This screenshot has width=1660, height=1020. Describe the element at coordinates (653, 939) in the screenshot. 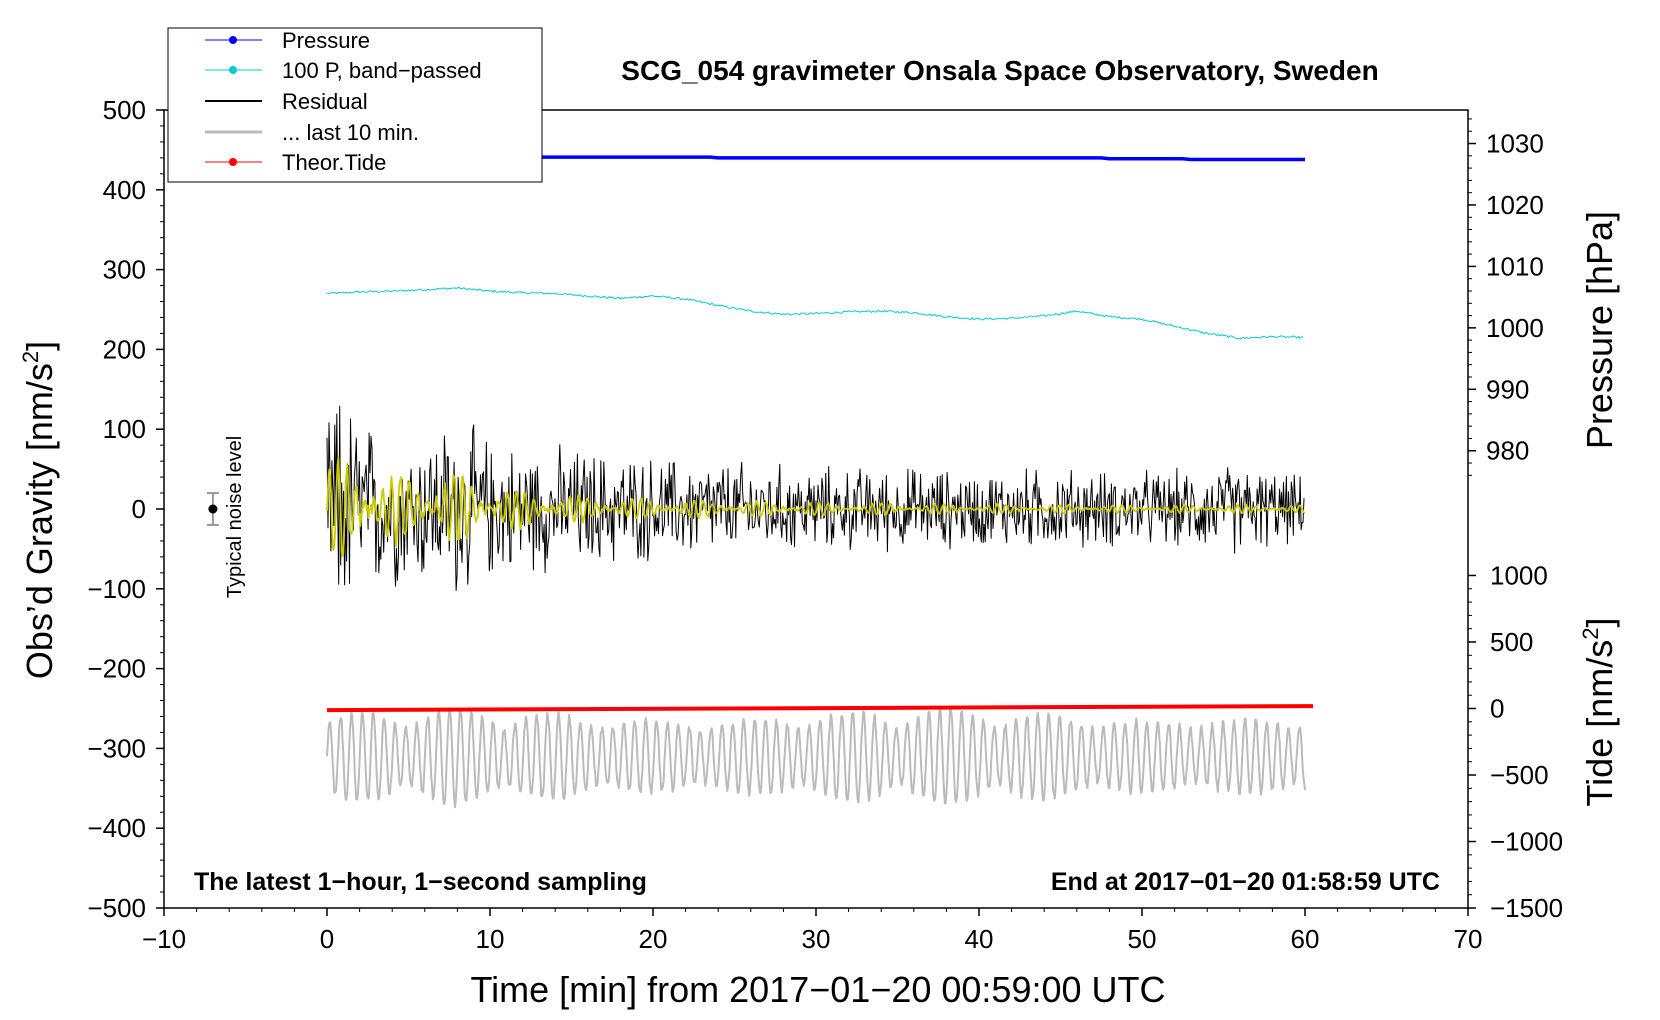

I see `x-tick-label: 20` at that location.